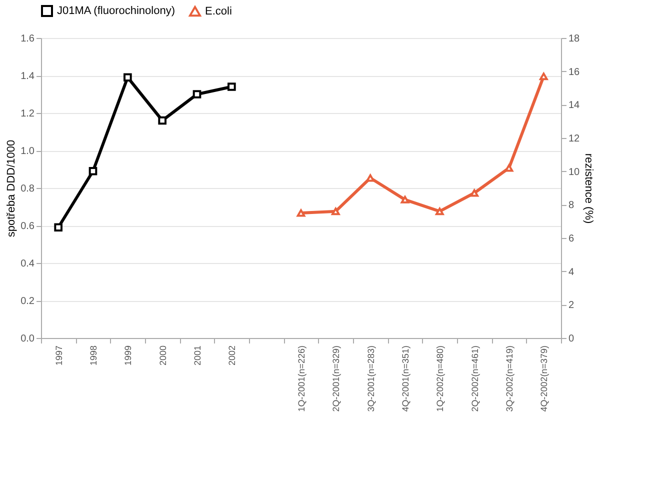  What do you see at coordinates (27, 76) in the screenshot?
I see `y-tick-label: 1.4` at bounding box center [27, 76].